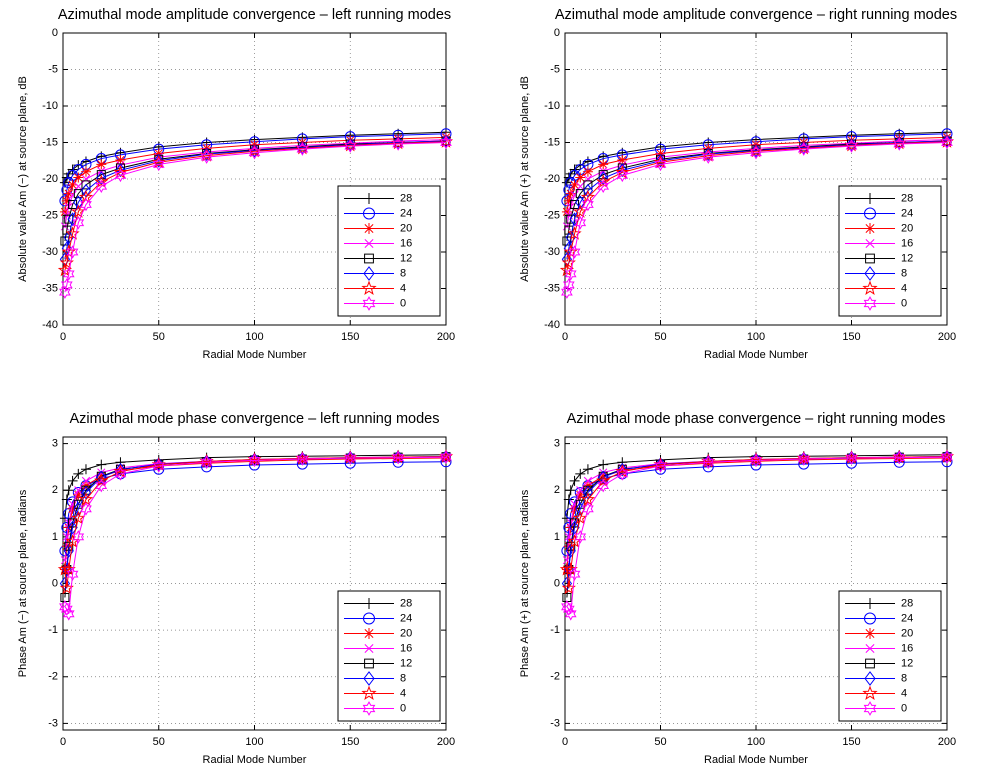  I want to click on y-tick-label: -25, so click(552, 215).